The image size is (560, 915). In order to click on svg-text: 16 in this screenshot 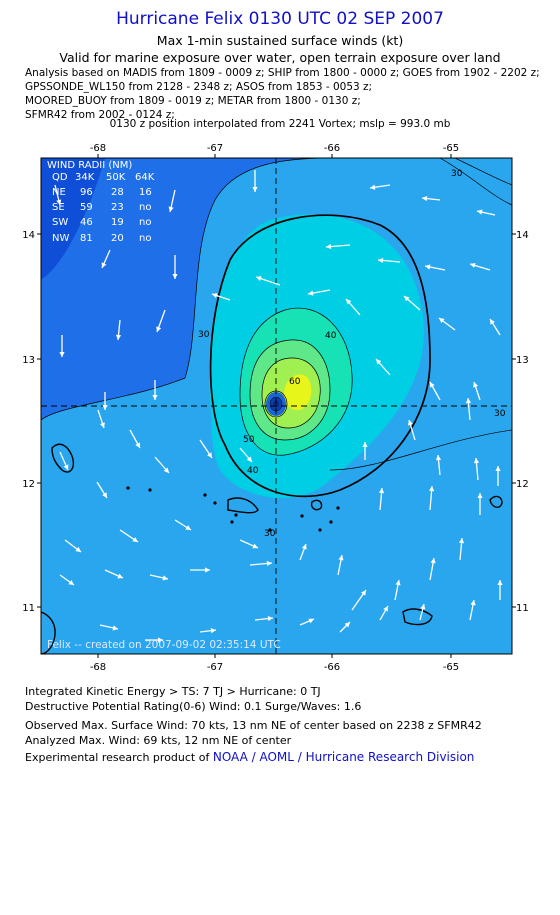, I will do `click(145, 192)`.